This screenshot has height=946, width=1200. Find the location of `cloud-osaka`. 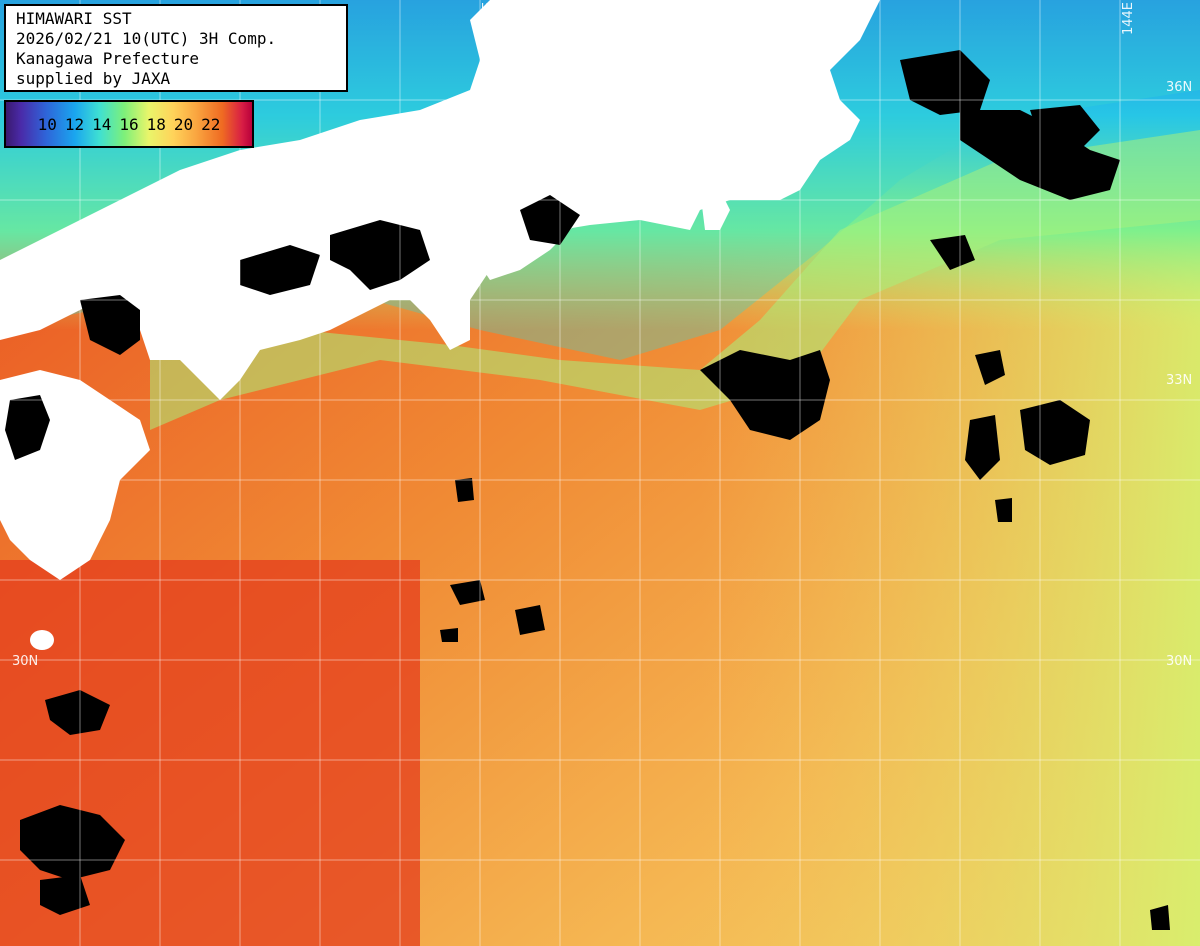

cloud-osaka is located at coordinates (380, 255).